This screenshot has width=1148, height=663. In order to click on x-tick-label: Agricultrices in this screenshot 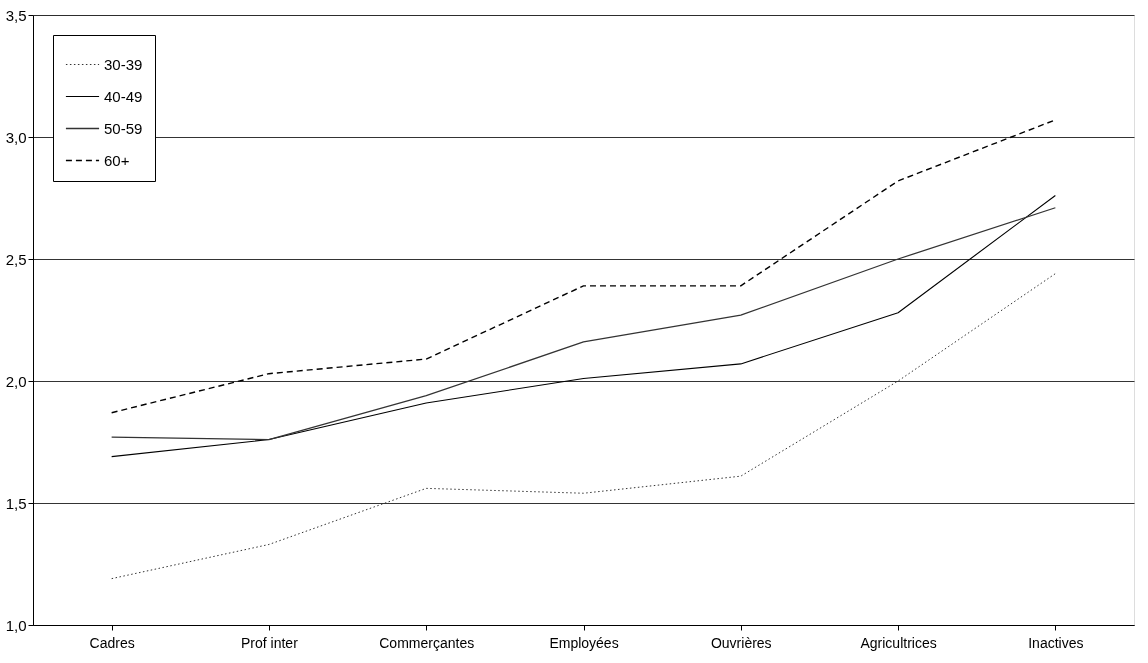, I will do `click(898, 642)`.